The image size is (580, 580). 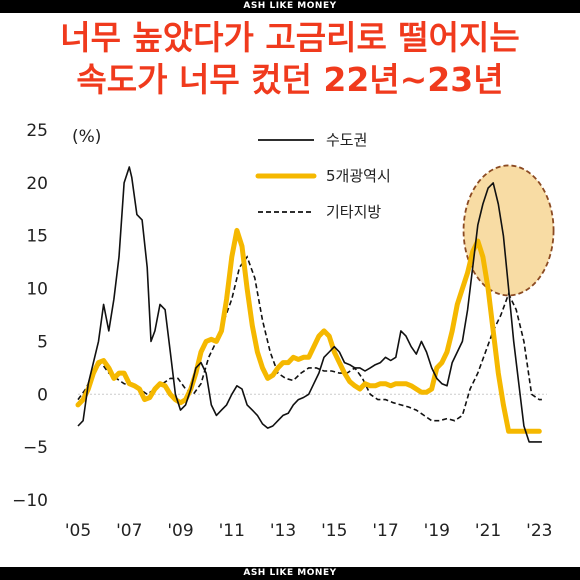 I want to click on x-tick-label: '19, so click(x=437, y=531).